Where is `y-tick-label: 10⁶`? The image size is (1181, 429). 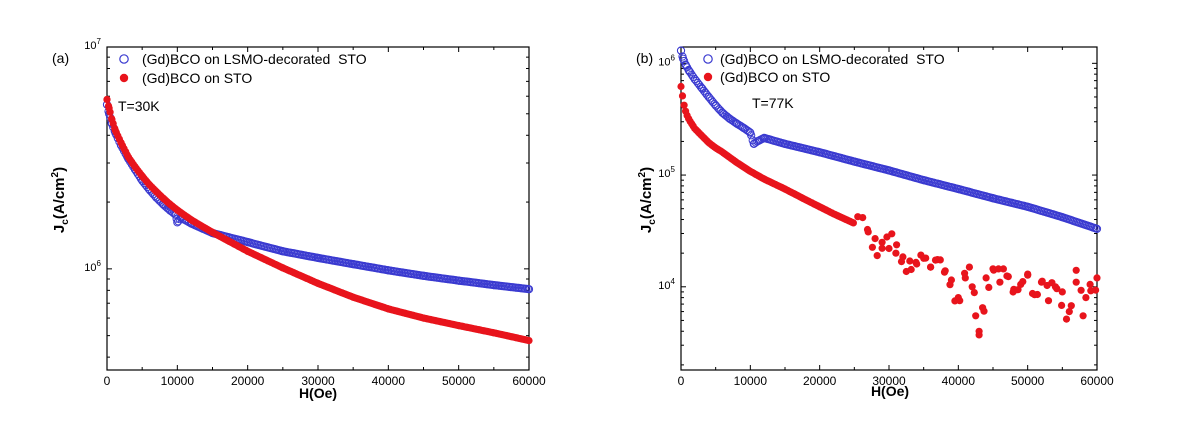 y-tick-label: 10⁶ is located at coordinates (92, 266).